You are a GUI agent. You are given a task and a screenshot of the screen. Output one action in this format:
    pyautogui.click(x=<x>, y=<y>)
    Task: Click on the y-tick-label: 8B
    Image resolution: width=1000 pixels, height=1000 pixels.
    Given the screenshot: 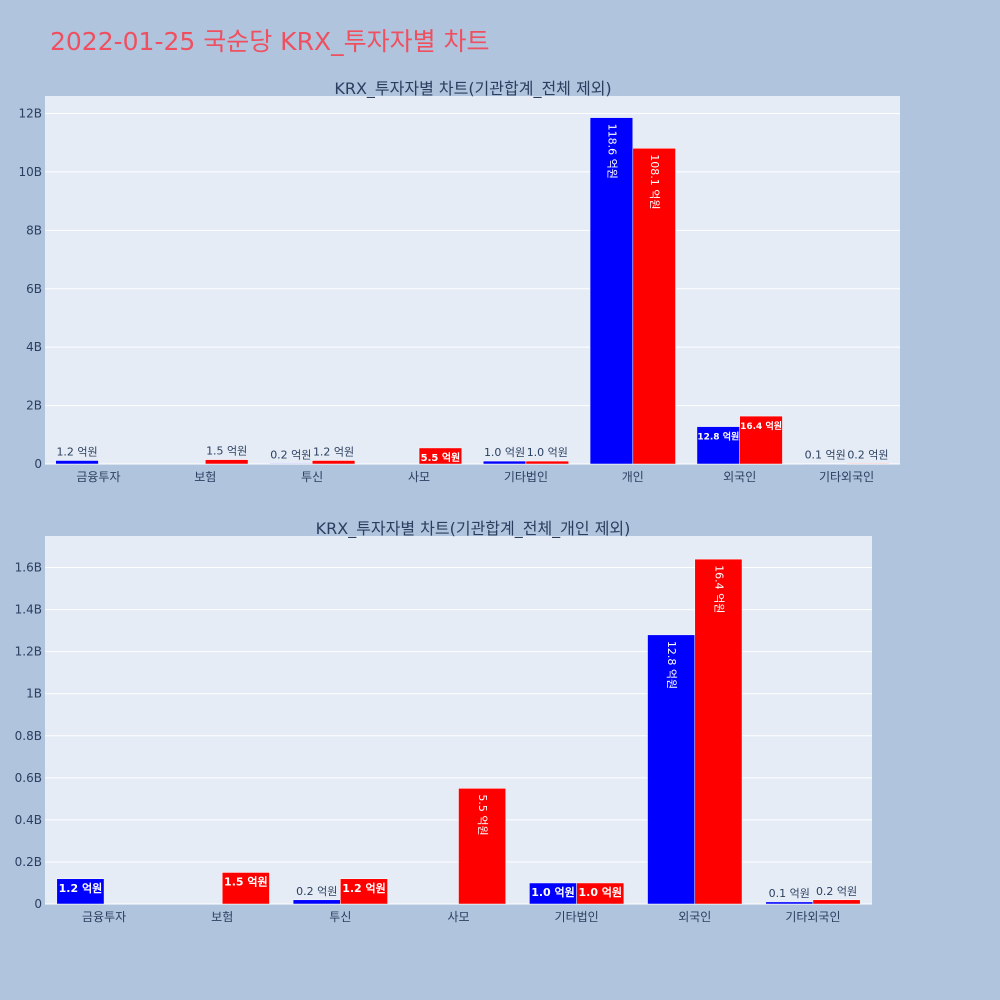 What is the action you would take?
    pyautogui.click(x=34, y=230)
    